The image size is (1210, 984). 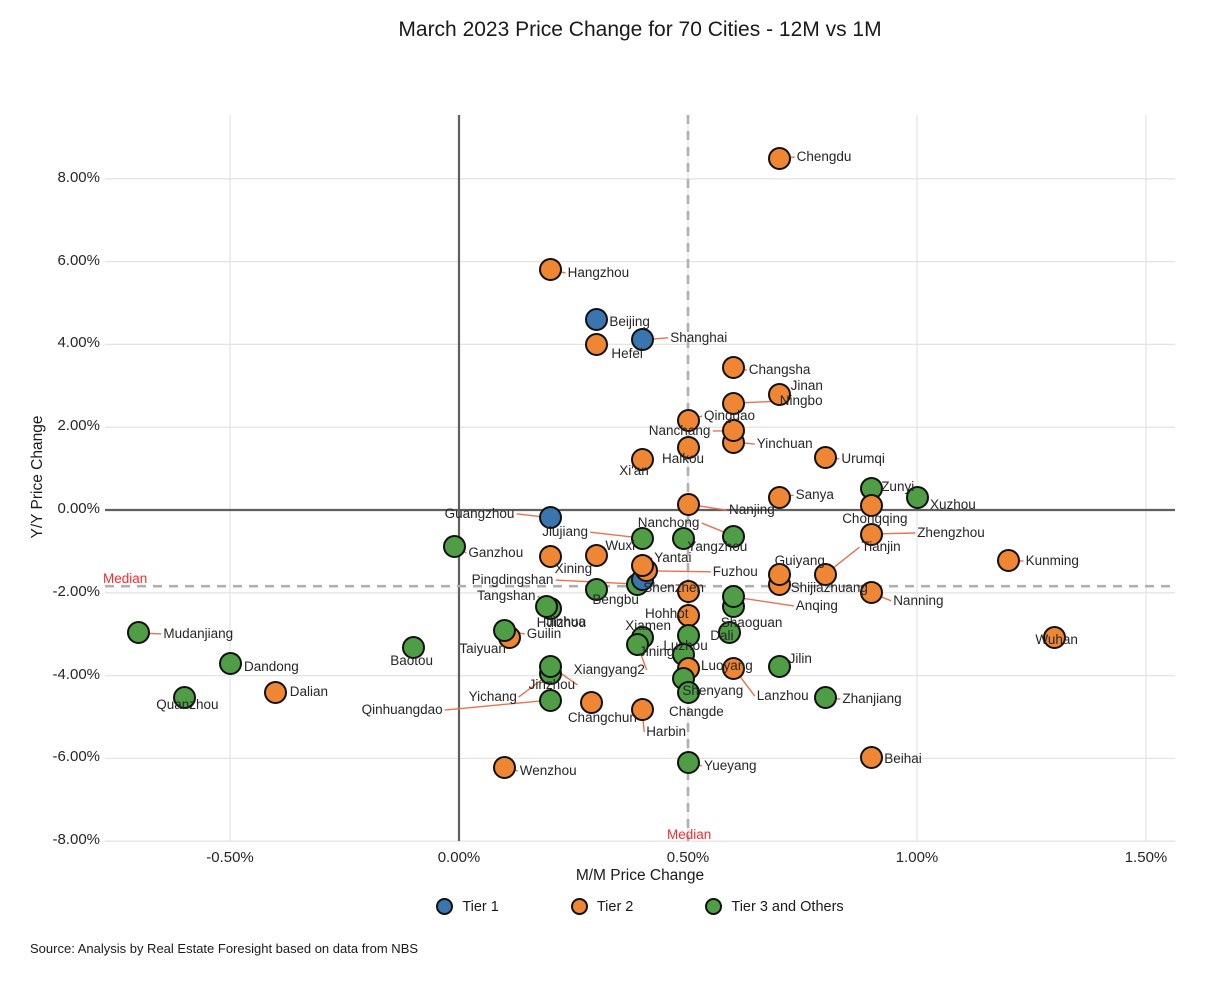 I want to click on median-vertical-label: Median, so click(x=689, y=834).